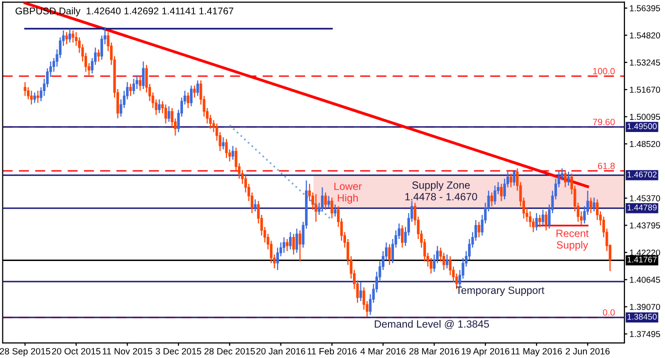 The height and width of the screenshot is (358, 665). What do you see at coordinates (645, 279) in the screenshot?
I see `y-tick-label: 1.40645` at bounding box center [645, 279].